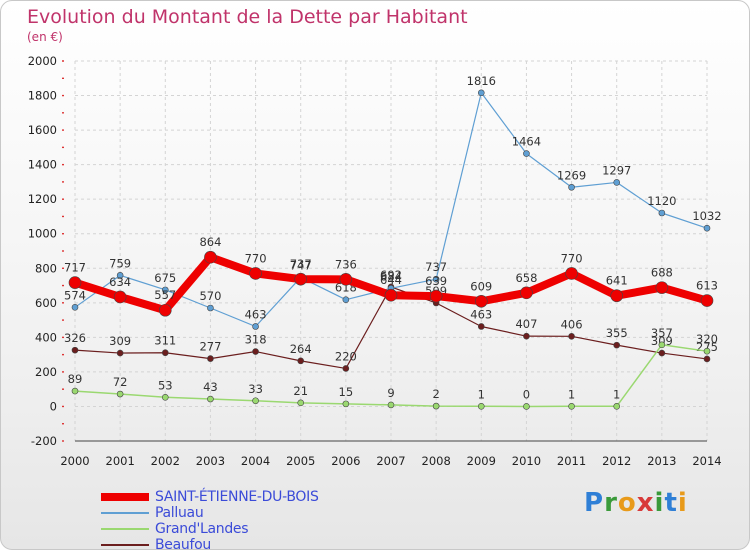  What do you see at coordinates (435, 394) in the screenshot?
I see `data-label: 2` at bounding box center [435, 394].